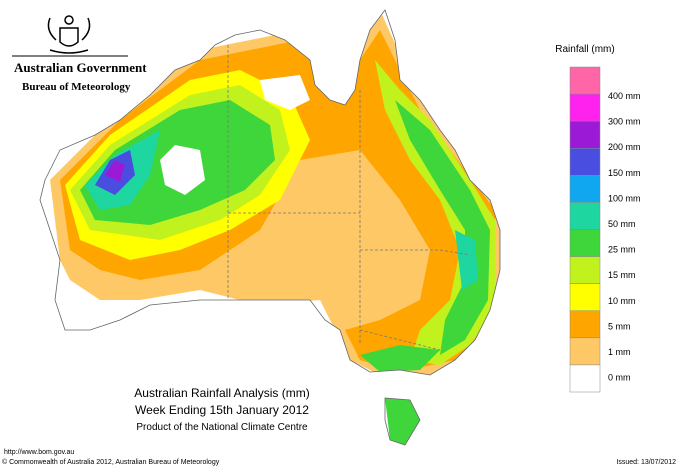 This screenshot has width=680, height=472. I want to click on legend-label: 400 mm, so click(624, 96).